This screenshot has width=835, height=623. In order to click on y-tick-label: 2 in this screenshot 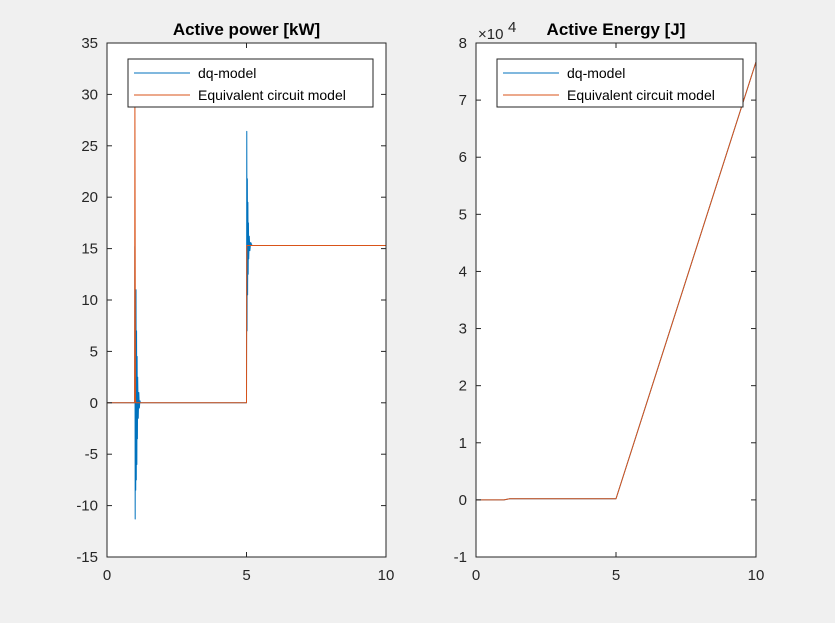, I will do `click(463, 386)`.